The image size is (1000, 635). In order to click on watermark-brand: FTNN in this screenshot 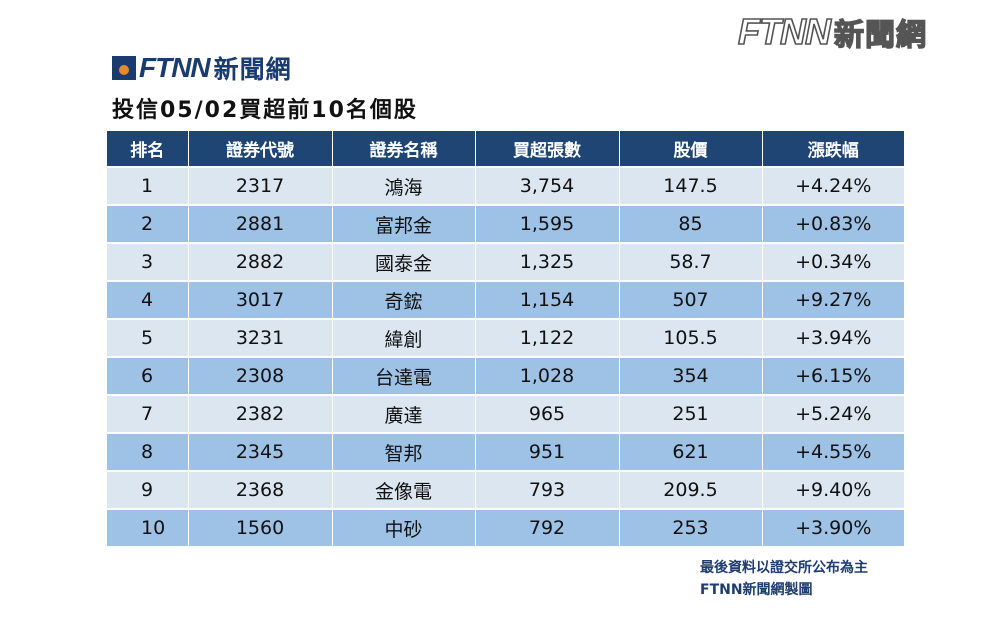, I will do `click(784, 31)`.